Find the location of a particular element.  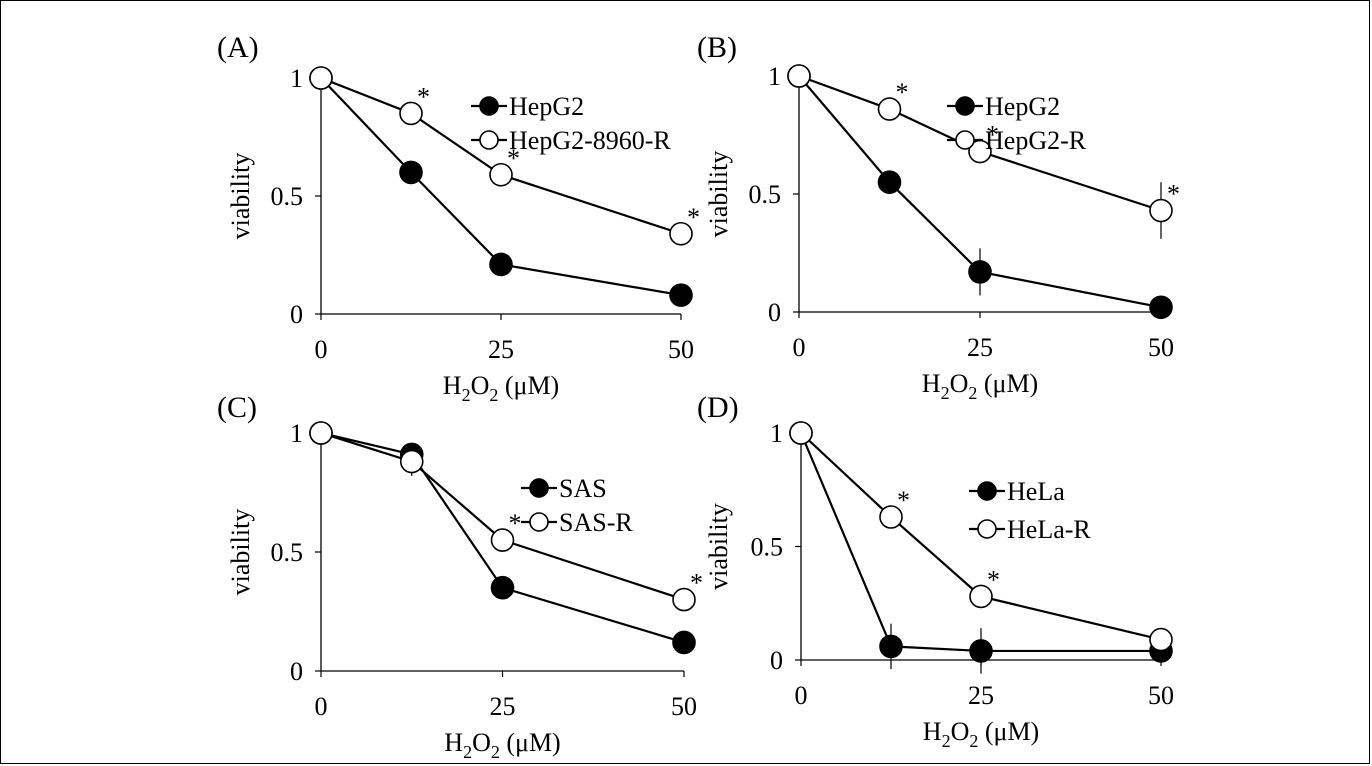

legend-entry: HeLa is located at coordinates (1017, 491).